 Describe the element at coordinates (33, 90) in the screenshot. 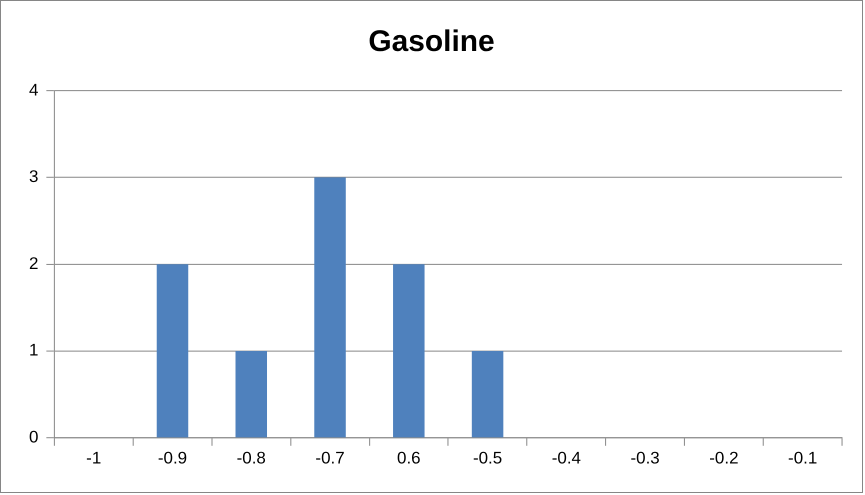

I see `y-tick-label: 4` at that location.